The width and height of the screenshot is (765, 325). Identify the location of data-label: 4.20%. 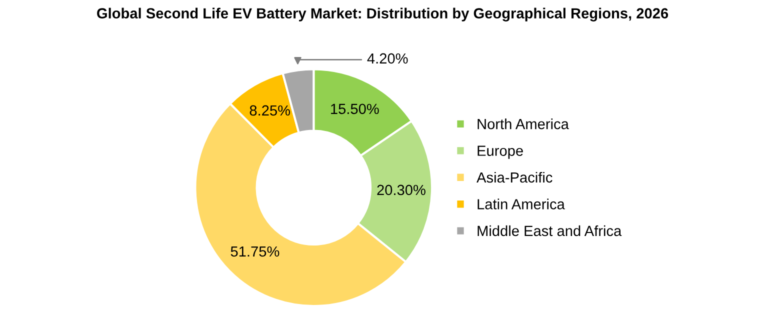
(387, 58).